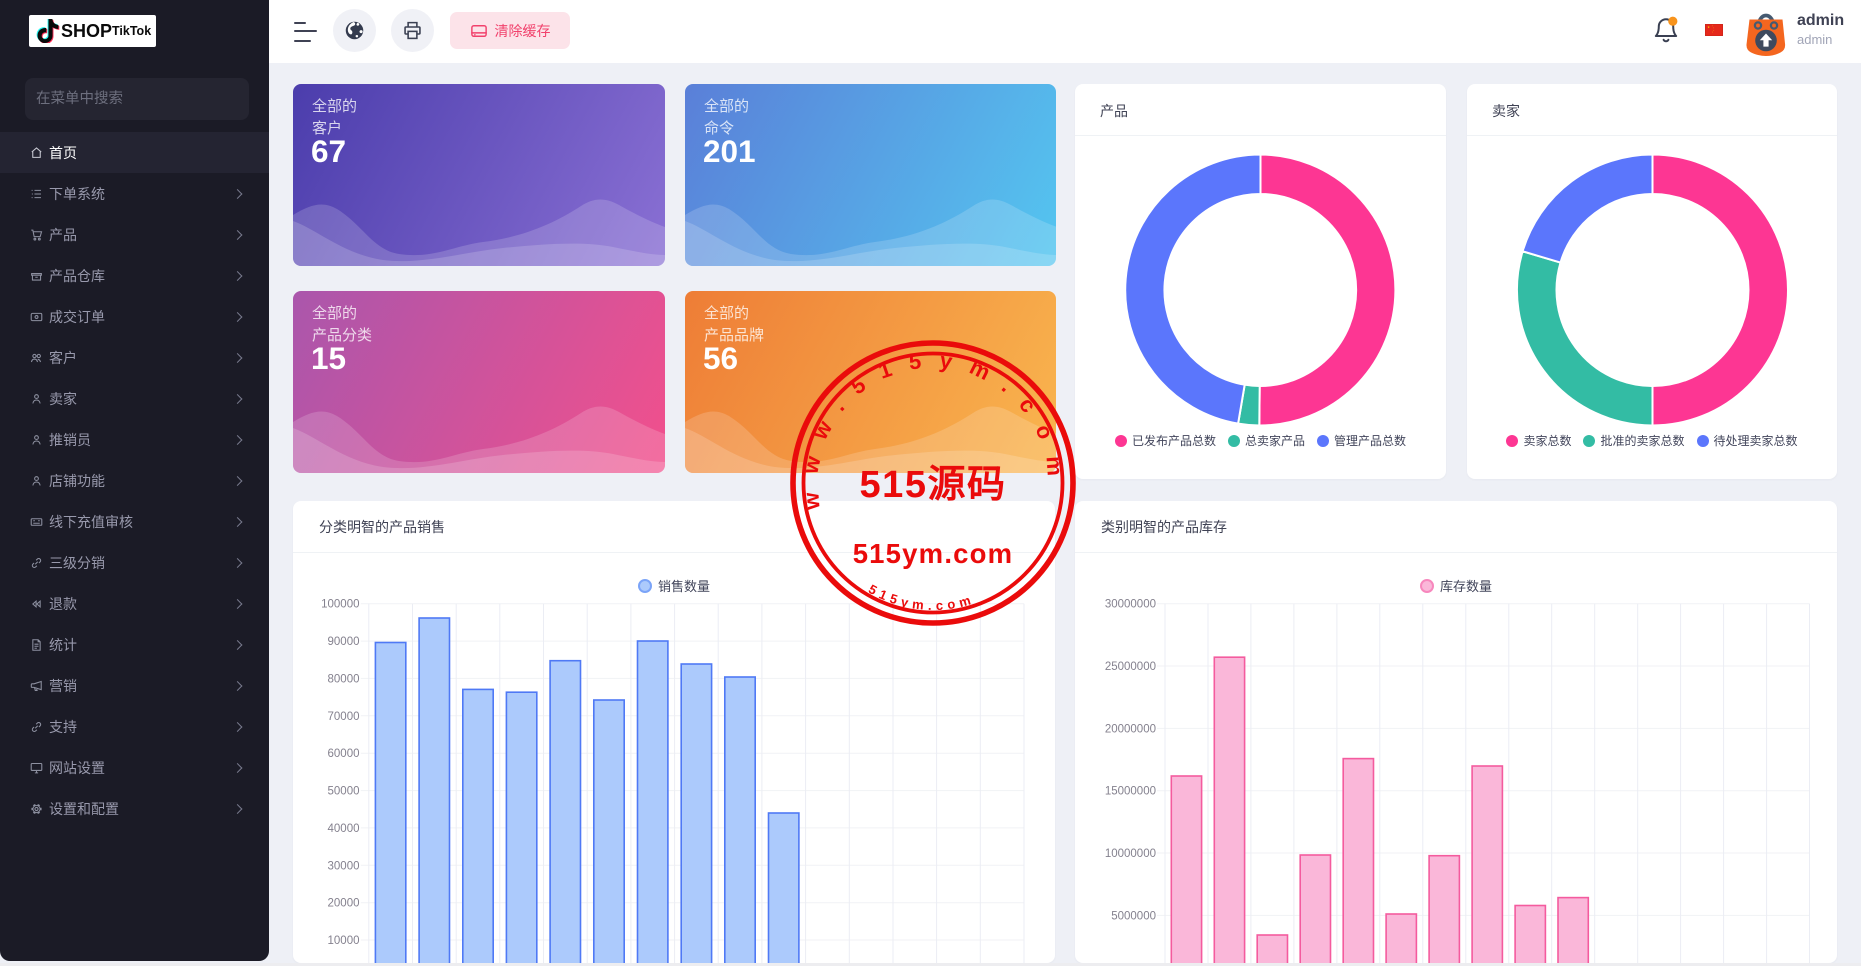 The height and width of the screenshot is (966, 1861). What do you see at coordinates (1130, 854) in the screenshot?
I see `svg-text: 10000000` at bounding box center [1130, 854].